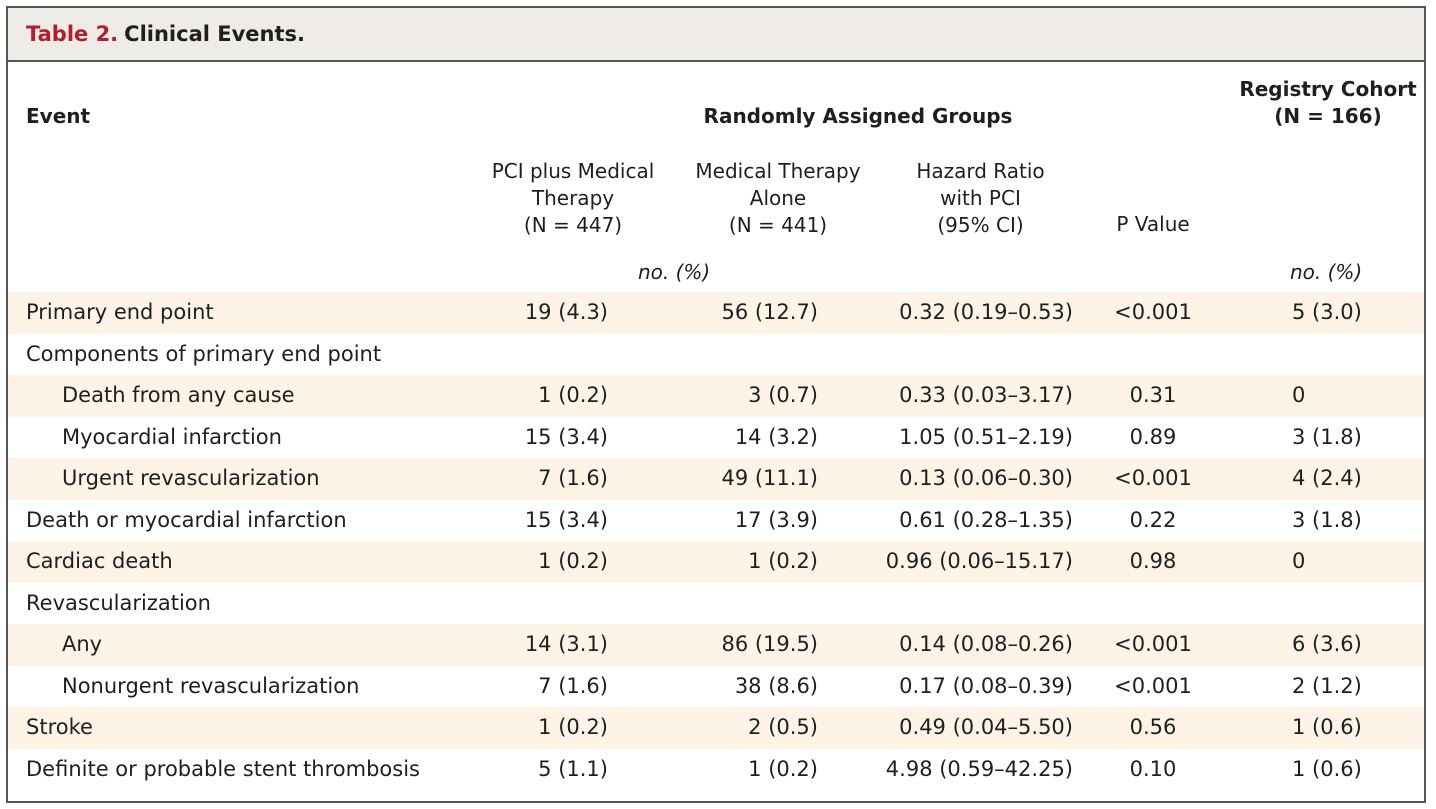  I want to click on table-row: Revascularization, so click(716, 604).